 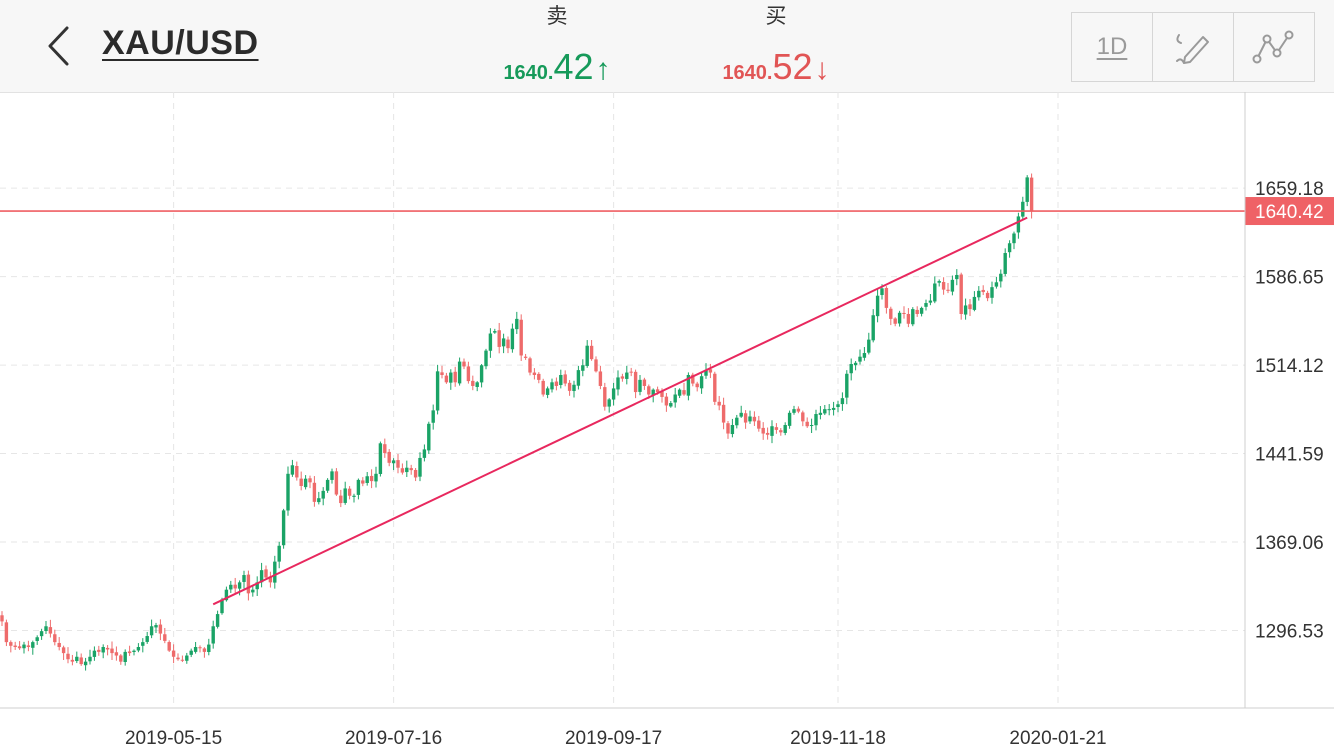 What do you see at coordinates (557, 45) in the screenshot?
I see `sell-quote: 卖 1640.42↑` at bounding box center [557, 45].